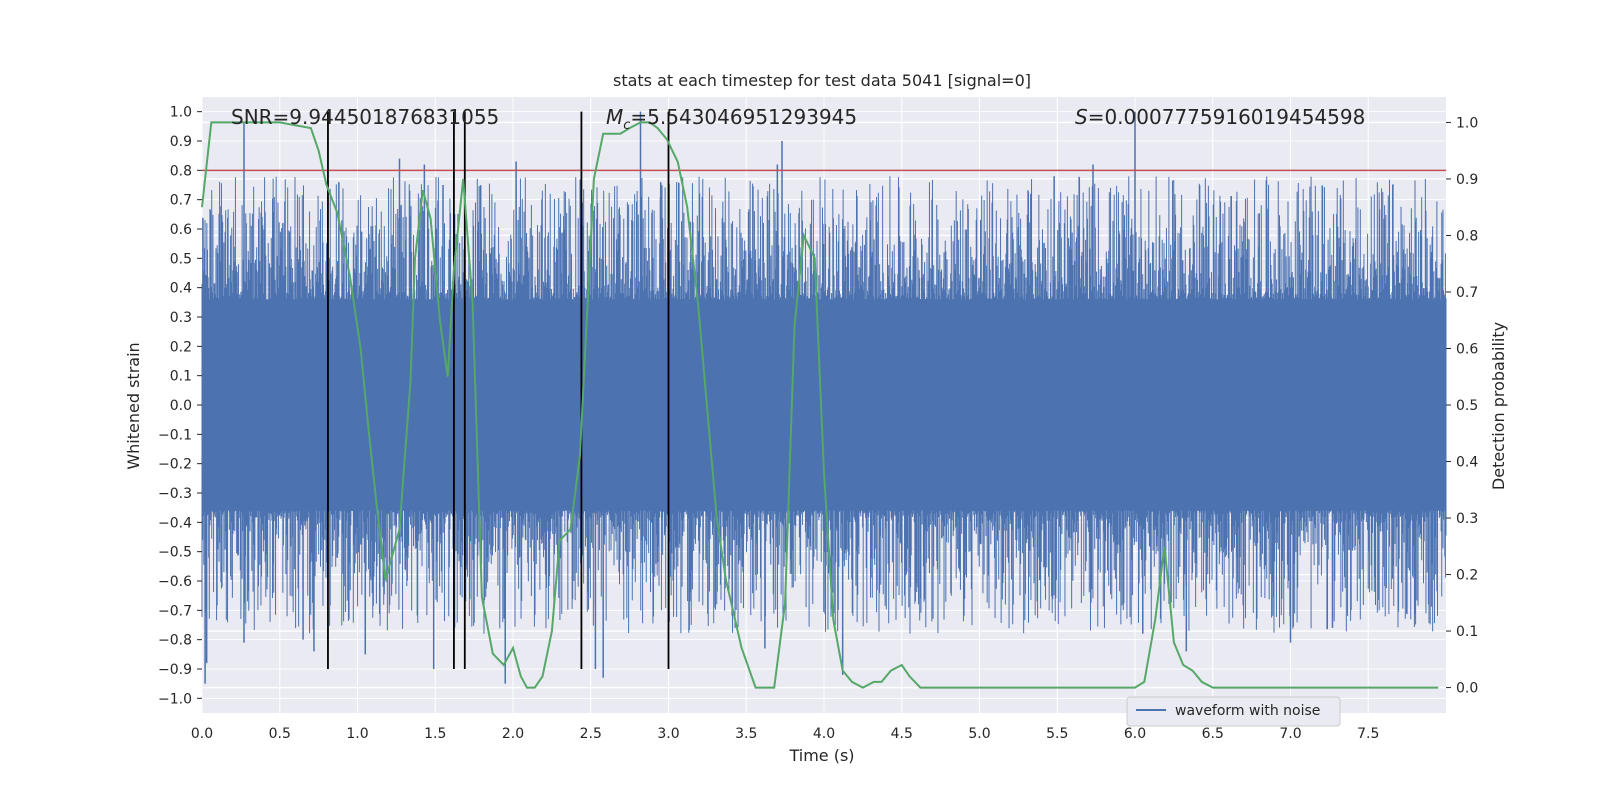 The width and height of the screenshot is (1600, 800). I want to click on left-tick-label: −0.8, so click(175, 641).